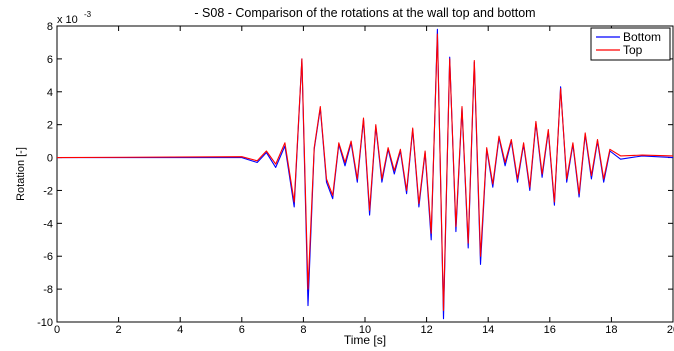 The width and height of the screenshot is (674, 351). Describe the element at coordinates (670, 330) in the screenshot. I see `x-tick-label: 20` at that location.